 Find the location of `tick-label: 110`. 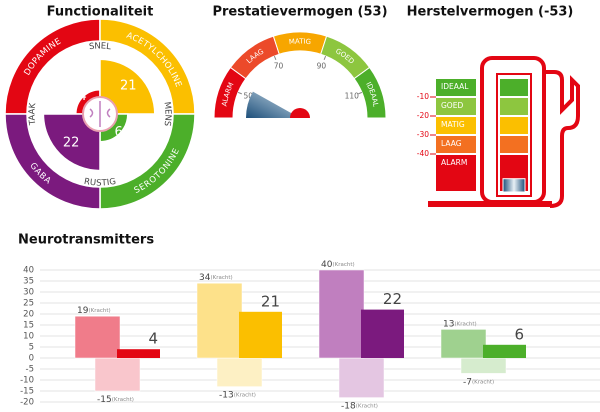

tick-label: 110 is located at coordinates (352, 96).